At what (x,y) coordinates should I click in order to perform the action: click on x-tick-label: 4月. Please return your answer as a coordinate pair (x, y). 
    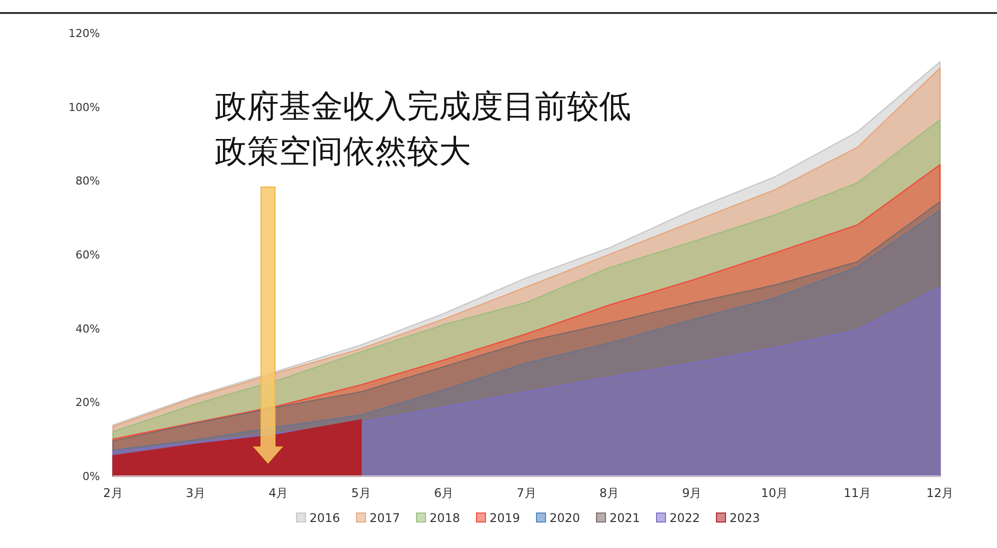
    Looking at the image, I should click on (278, 493).